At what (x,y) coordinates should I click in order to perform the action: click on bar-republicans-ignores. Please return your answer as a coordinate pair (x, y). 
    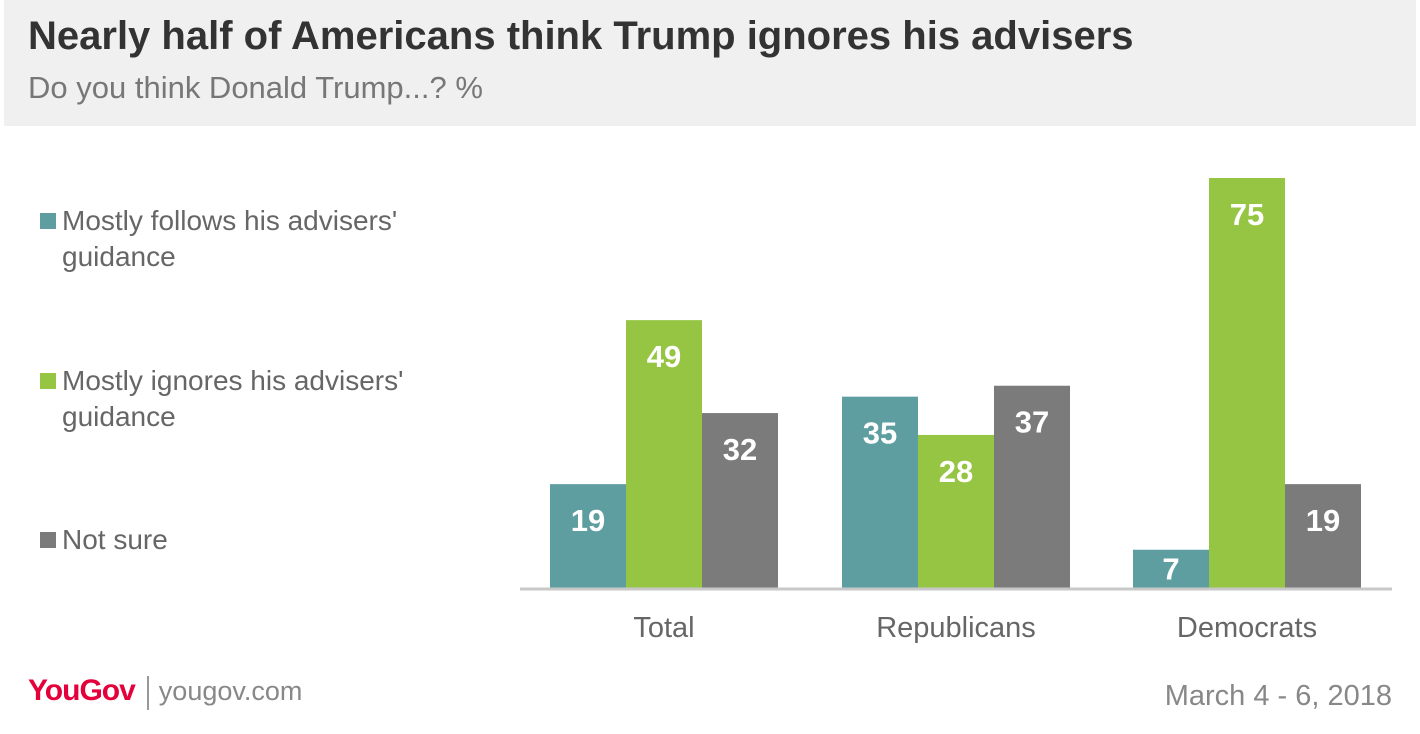
    Looking at the image, I should click on (956, 511).